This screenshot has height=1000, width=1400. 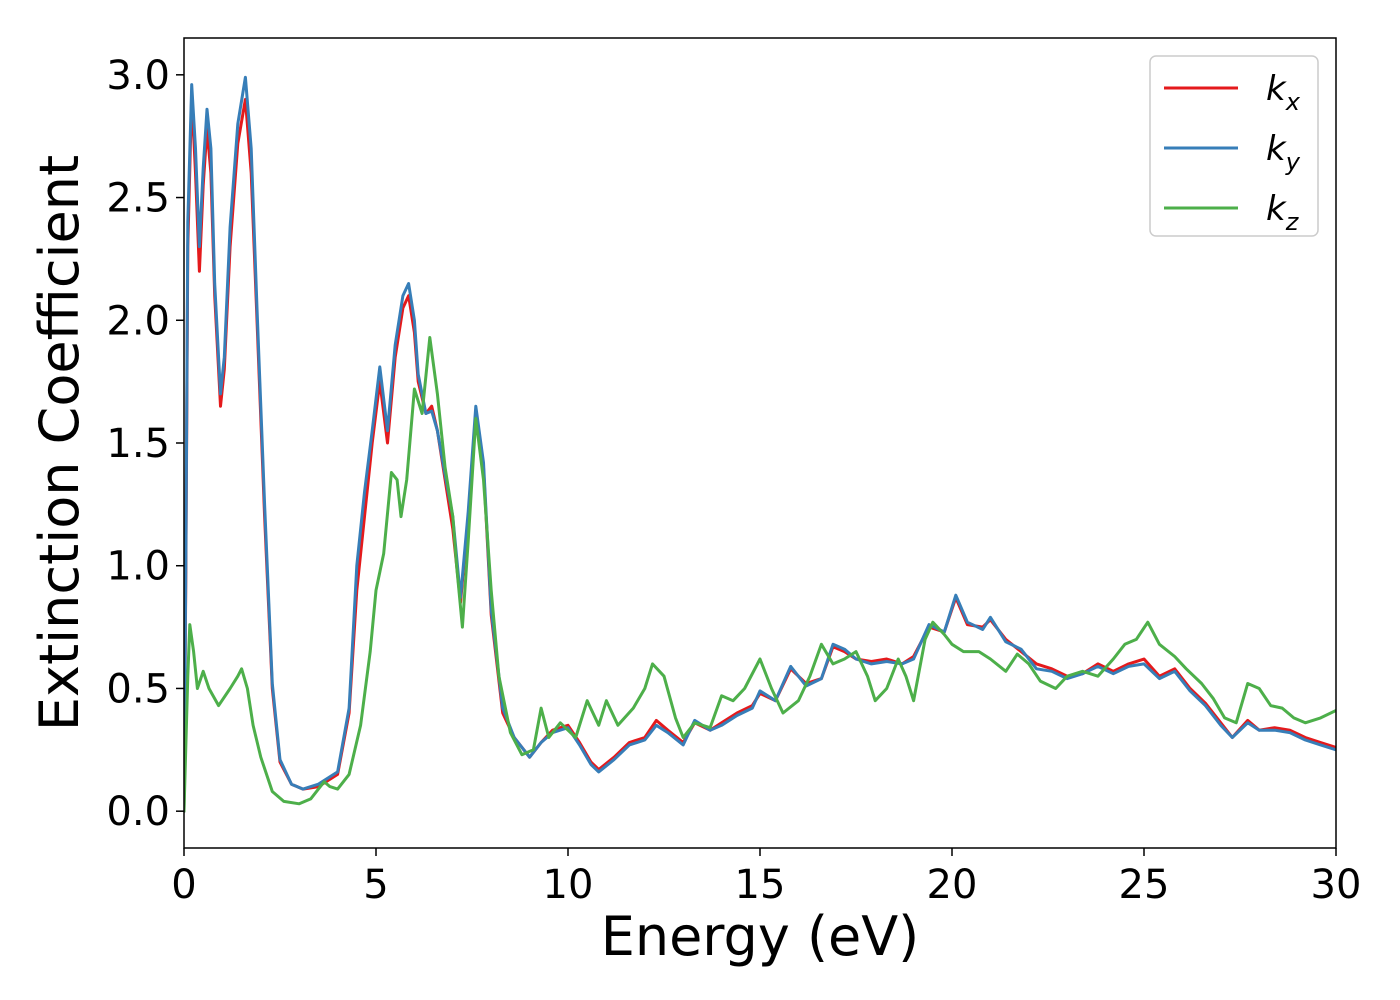 I want to click on y-tick-label: 1.5, so click(x=138, y=444).